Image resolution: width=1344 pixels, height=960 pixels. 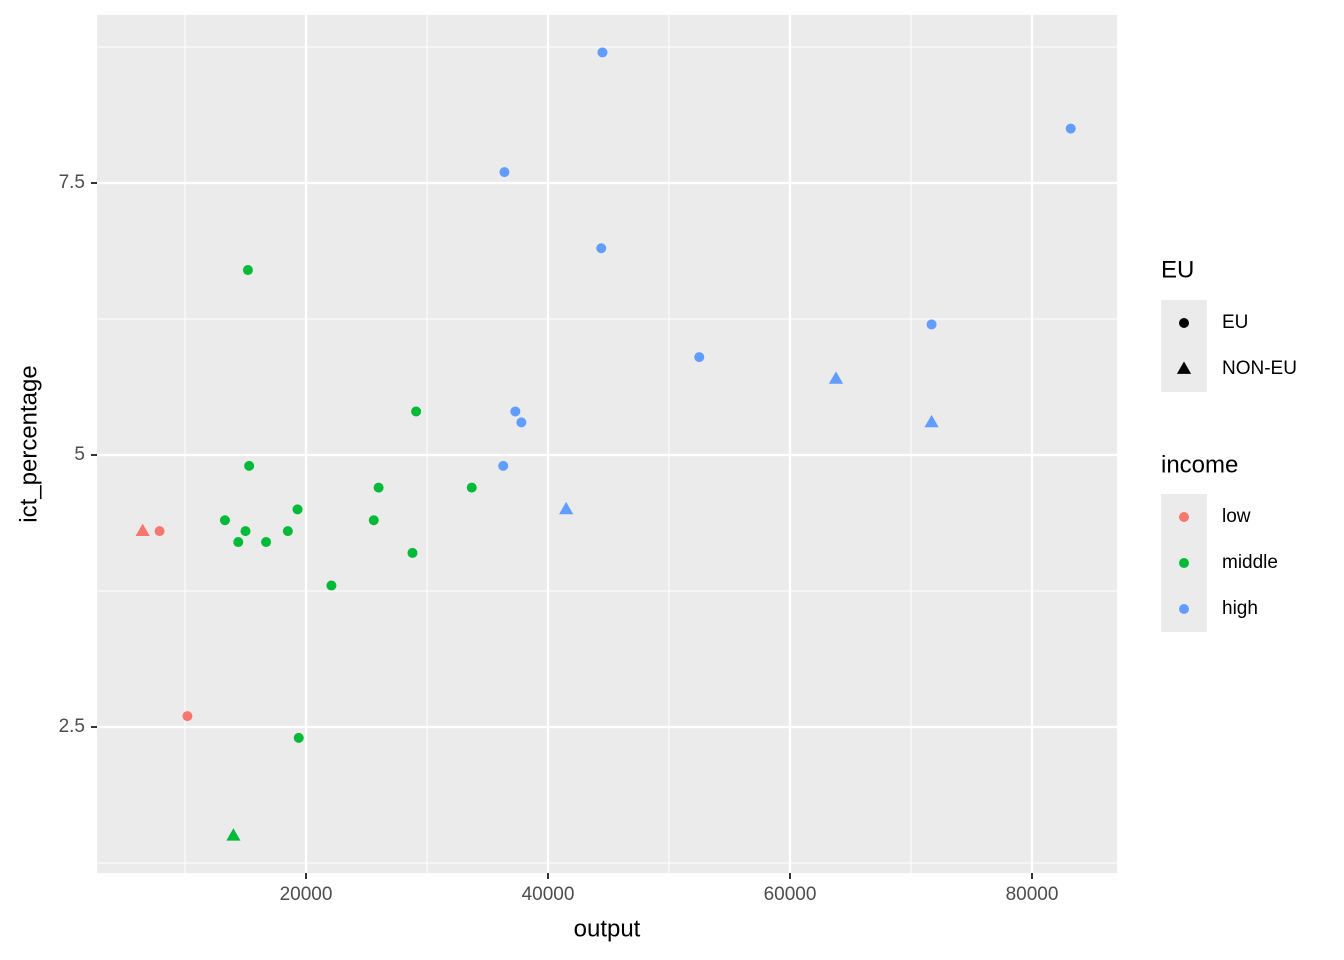 I want to click on y-tick-label: 5, so click(x=79, y=454).